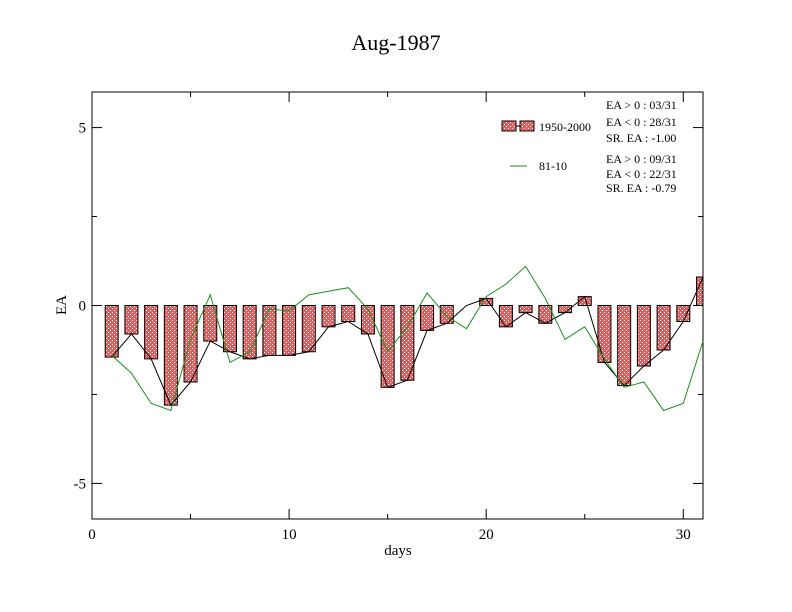 This screenshot has width=792, height=612. Describe the element at coordinates (509, 126) in the screenshot. I see `legend-swatch-bar-left` at that location.